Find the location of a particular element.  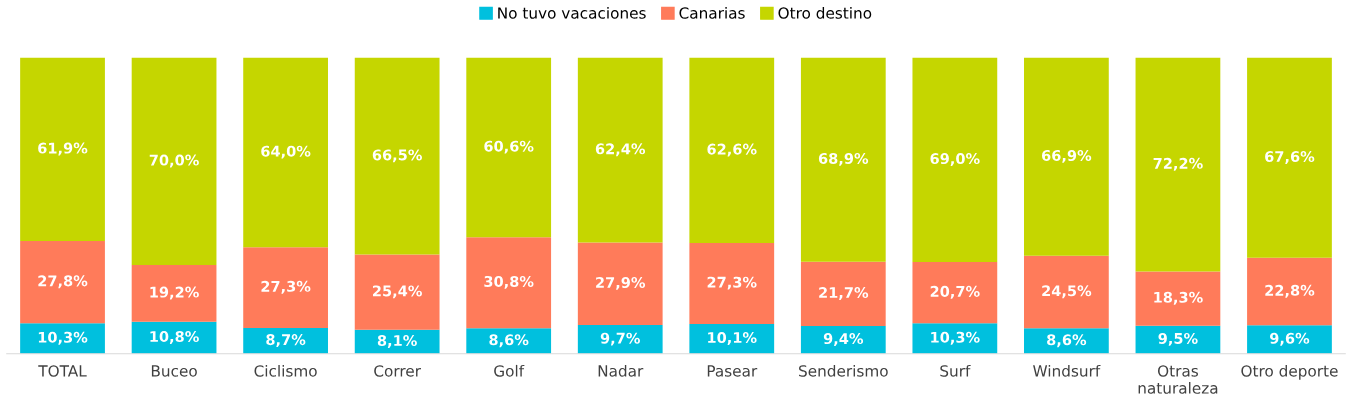

data-label: 20,7% is located at coordinates (955, 292).